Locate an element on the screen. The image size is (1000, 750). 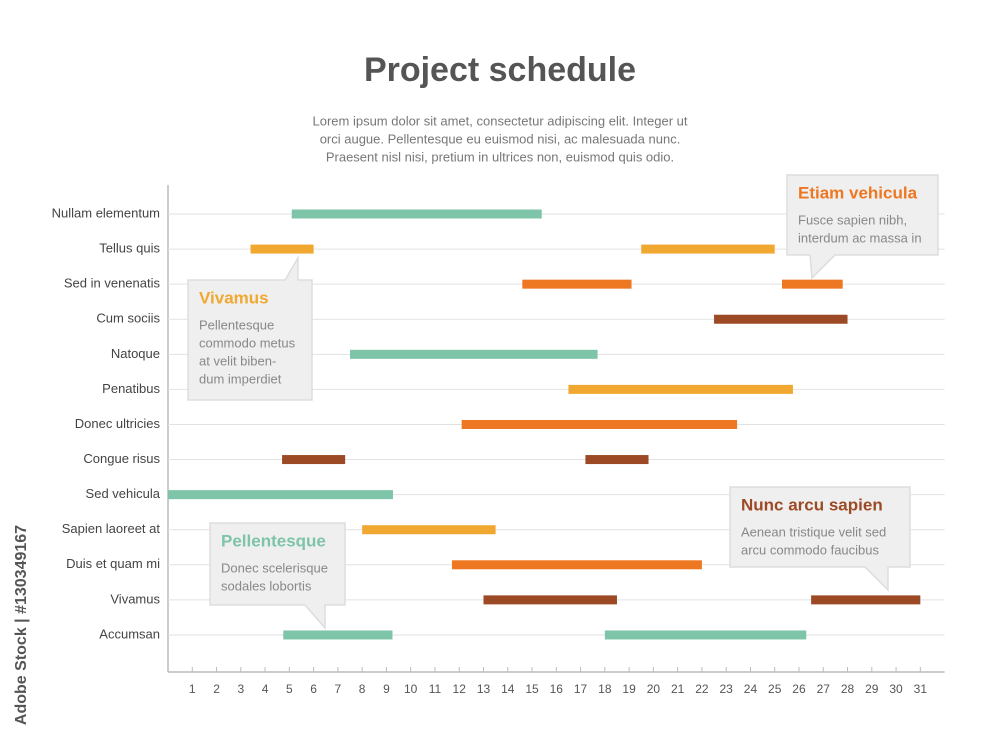
x-tick-label: 27 is located at coordinates (824, 689).